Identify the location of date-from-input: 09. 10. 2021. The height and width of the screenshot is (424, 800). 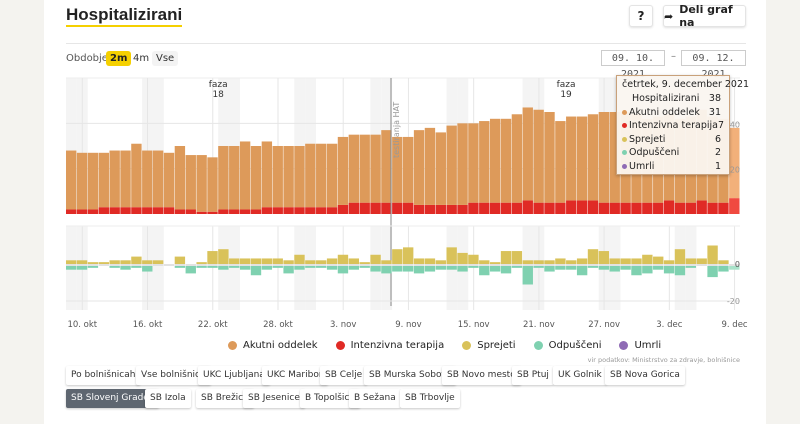
(633, 65).